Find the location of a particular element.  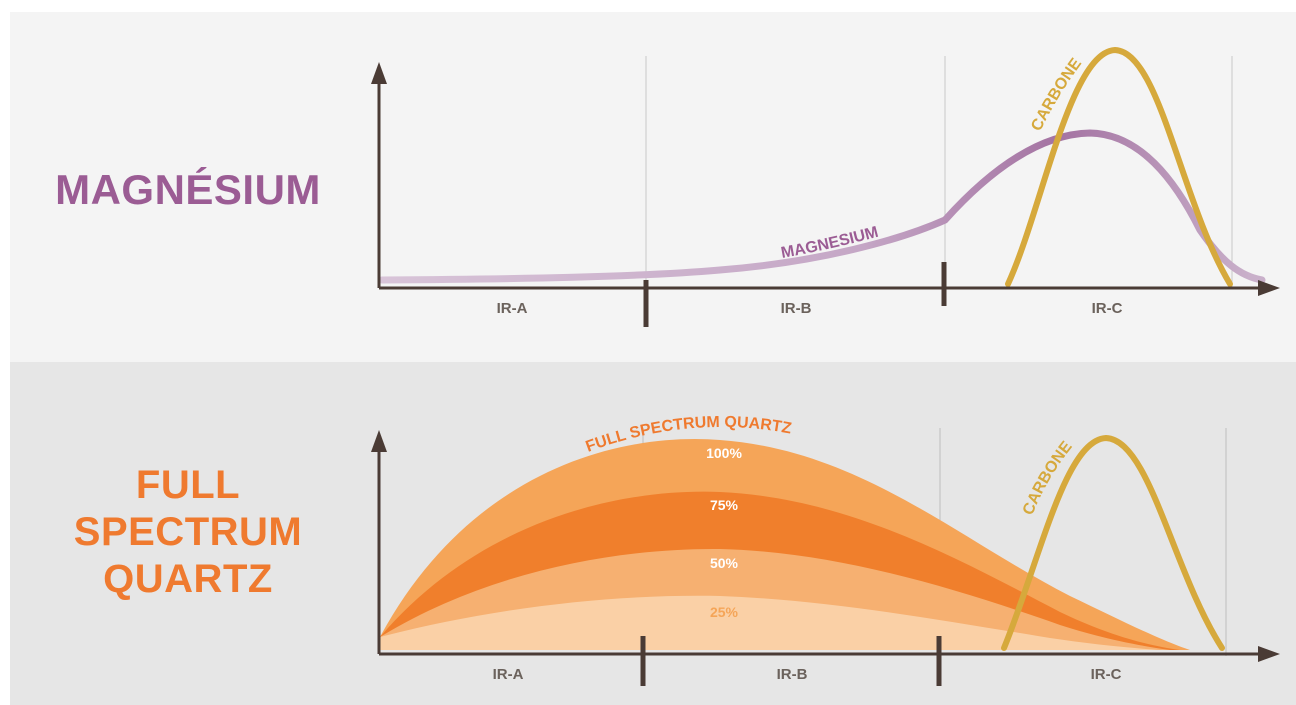

bottom-band-ir-c: IR-C is located at coordinates (1106, 674).